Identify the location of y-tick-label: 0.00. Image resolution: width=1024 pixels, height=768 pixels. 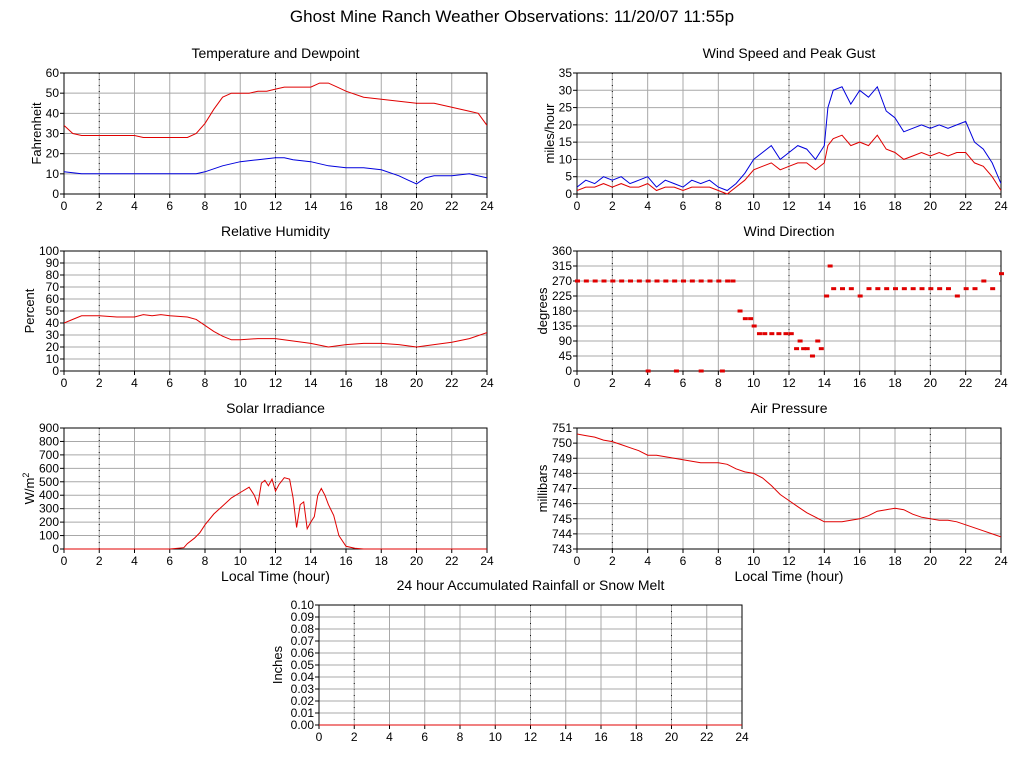
(303, 725).